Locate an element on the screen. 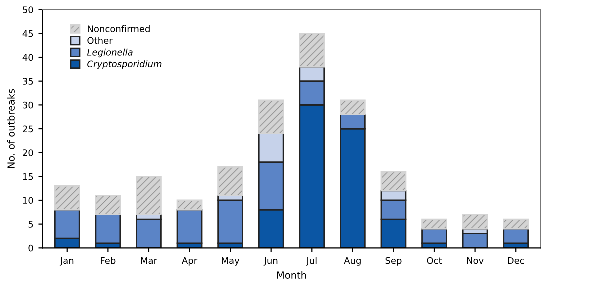 The width and height of the screenshot is (596, 282). x-tick-label: Jan is located at coordinates (67, 261).